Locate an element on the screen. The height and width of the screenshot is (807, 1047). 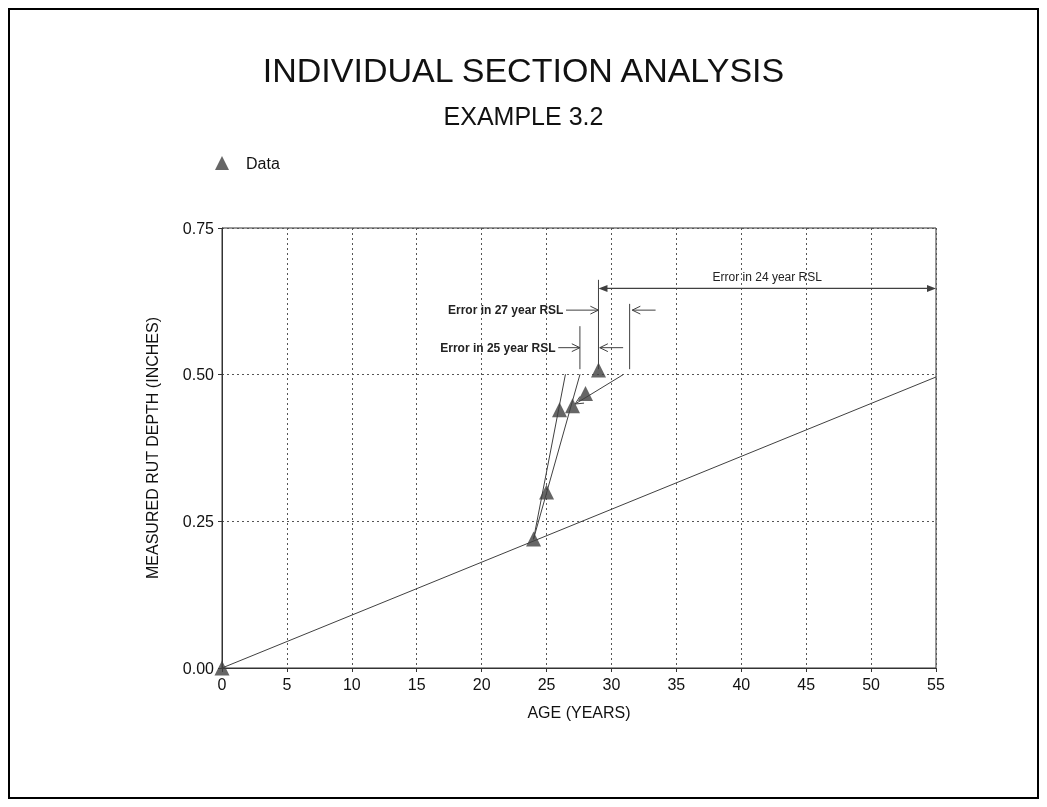
x-tick-label: 35 is located at coordinates (676, 684).